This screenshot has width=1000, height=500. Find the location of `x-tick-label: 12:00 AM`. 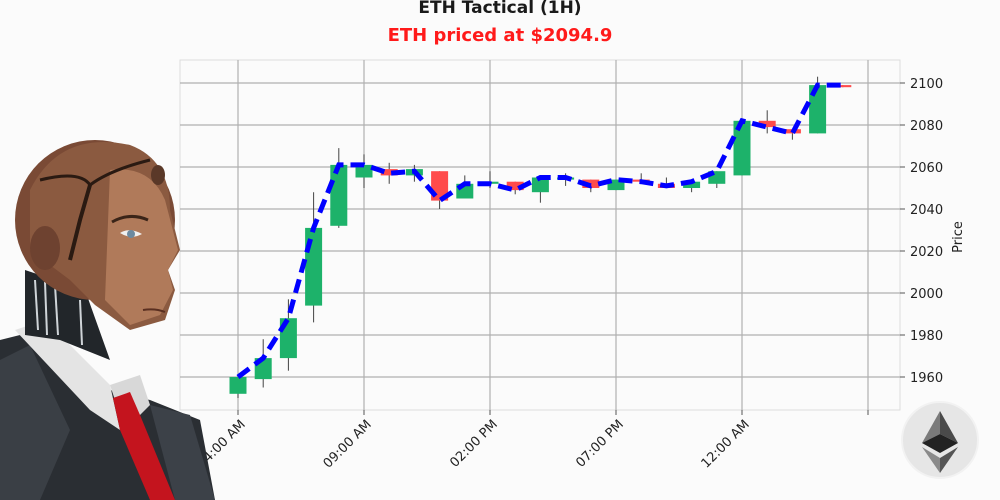

x-tick-label: 12:00 AM is located at coordinates (726, 444).